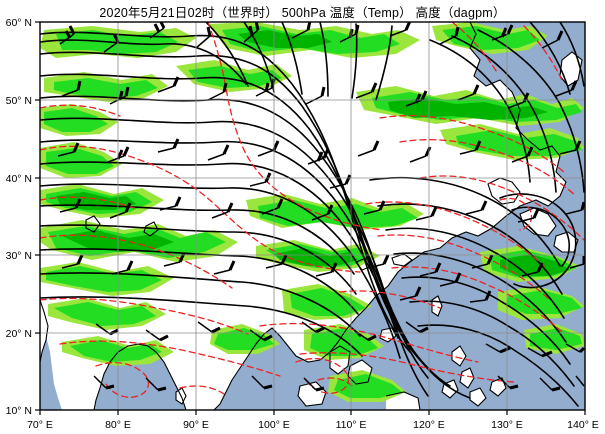  Describe the element at coordinates (583, 425) in the screenshot. I see `x-tick-label: 140° E` at that location.